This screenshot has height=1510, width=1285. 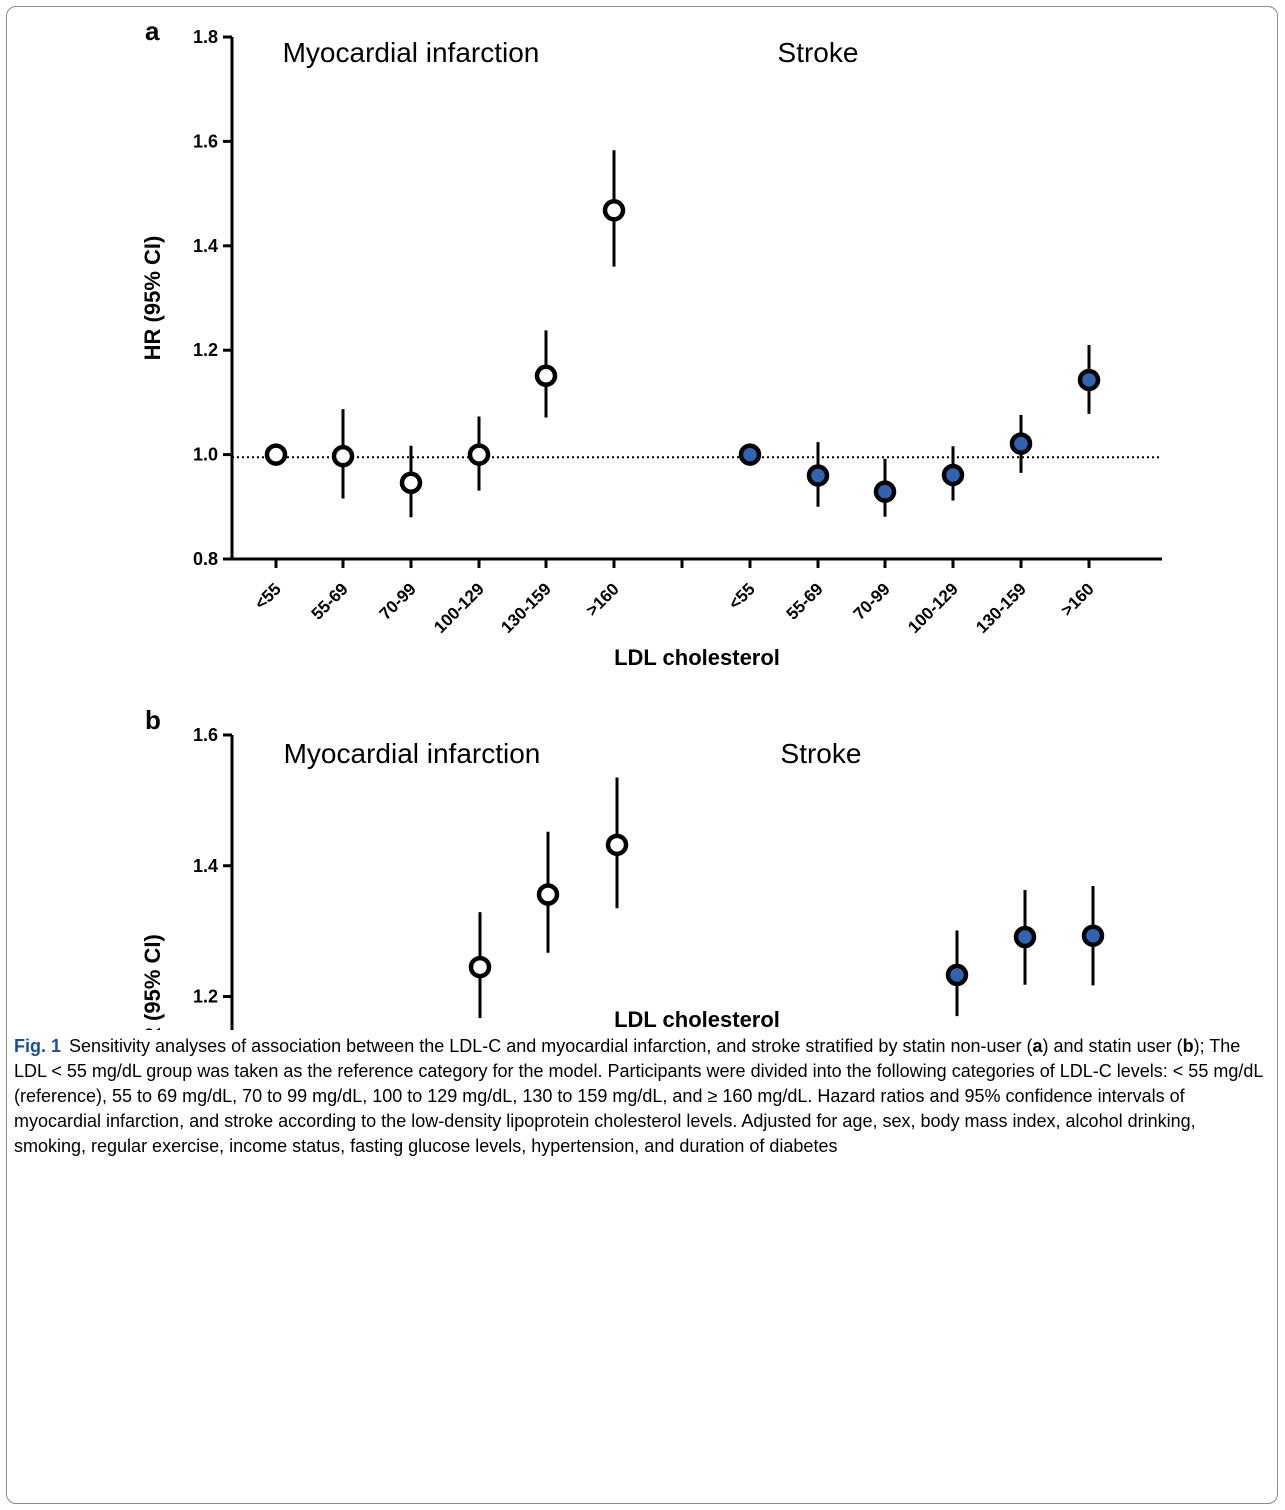 What do you see at coordinates (205, 735) in the screenshot?
I see `panel-b-y-tick-label: 1.6` at bounding box center [205, 735].